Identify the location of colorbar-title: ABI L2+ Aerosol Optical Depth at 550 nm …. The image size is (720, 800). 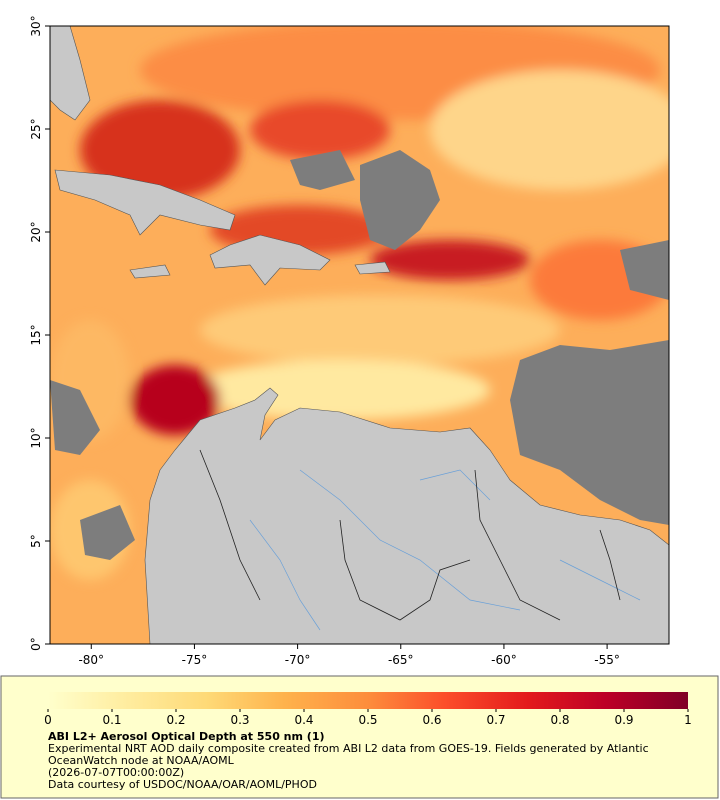
(186, 736).